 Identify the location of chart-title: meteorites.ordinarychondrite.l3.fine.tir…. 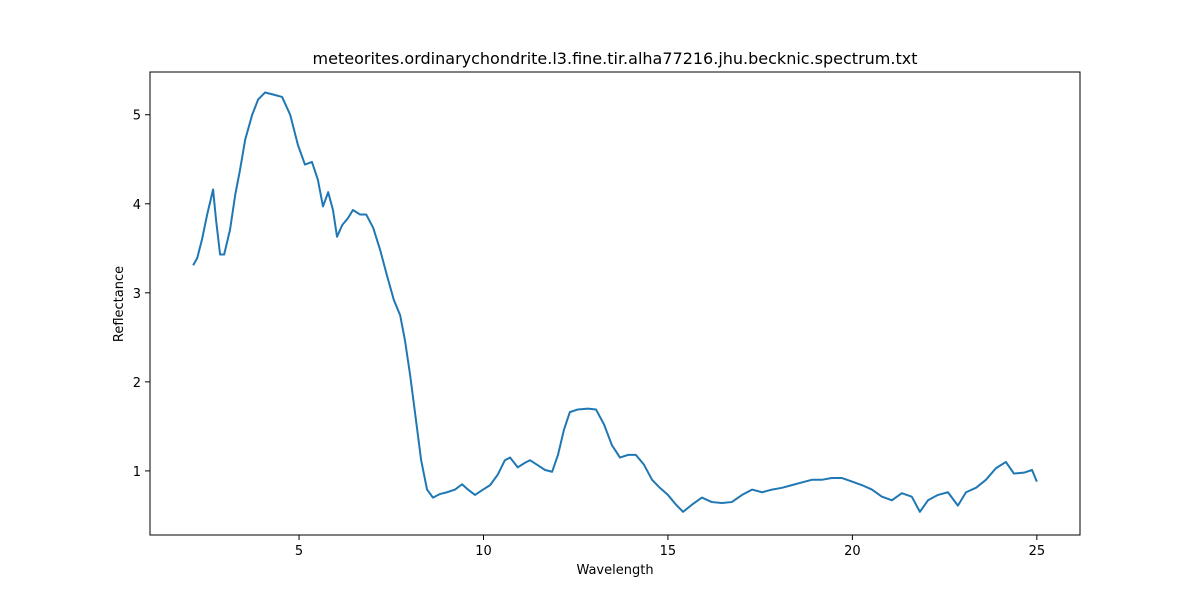
(615, 58).